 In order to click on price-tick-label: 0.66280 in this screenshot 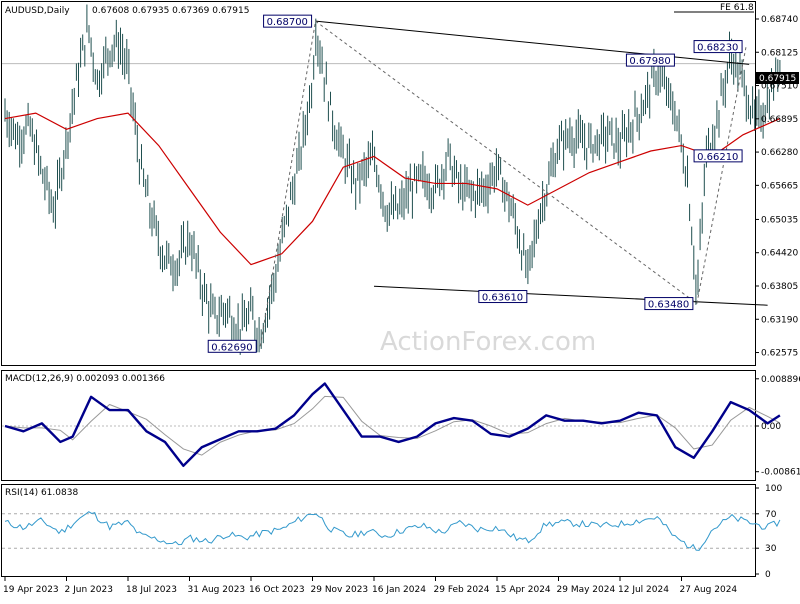, I will do `click(779, 153)`.